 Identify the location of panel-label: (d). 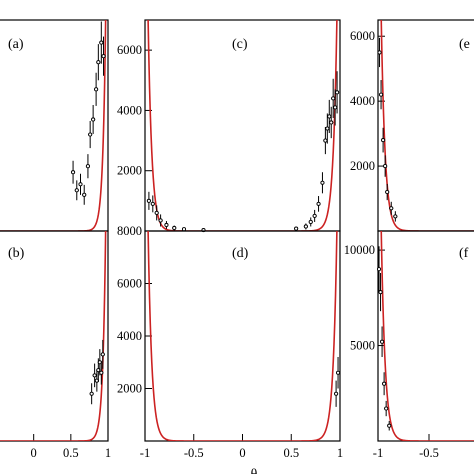
(240, 253).